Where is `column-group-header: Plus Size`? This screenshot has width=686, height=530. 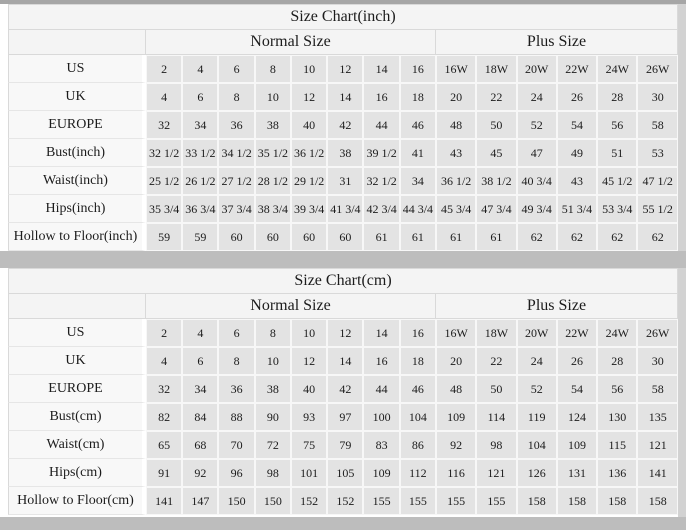
column-group-header: Plus Size is located at coordinates (556, 42).